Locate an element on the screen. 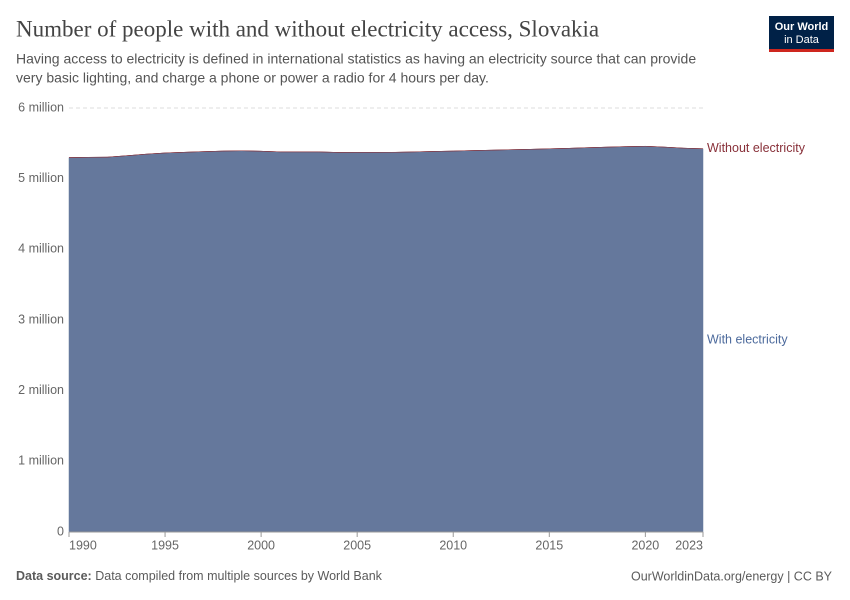 This screenshot has height=600, width=850. x-tick-label: 2020 is located at coordinates (645, 545).